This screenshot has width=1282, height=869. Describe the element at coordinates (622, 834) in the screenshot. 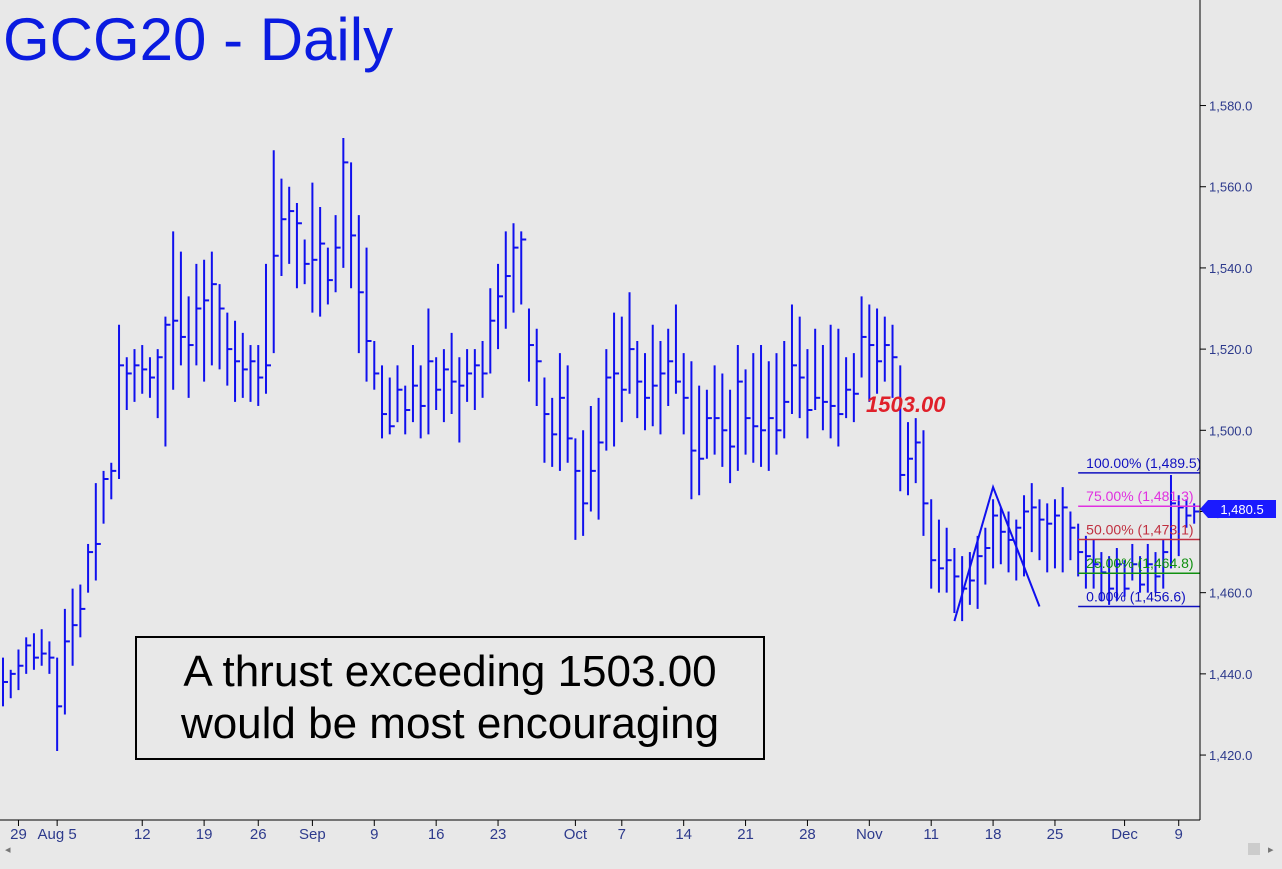

I see `x-tick-label: 7` at that location.